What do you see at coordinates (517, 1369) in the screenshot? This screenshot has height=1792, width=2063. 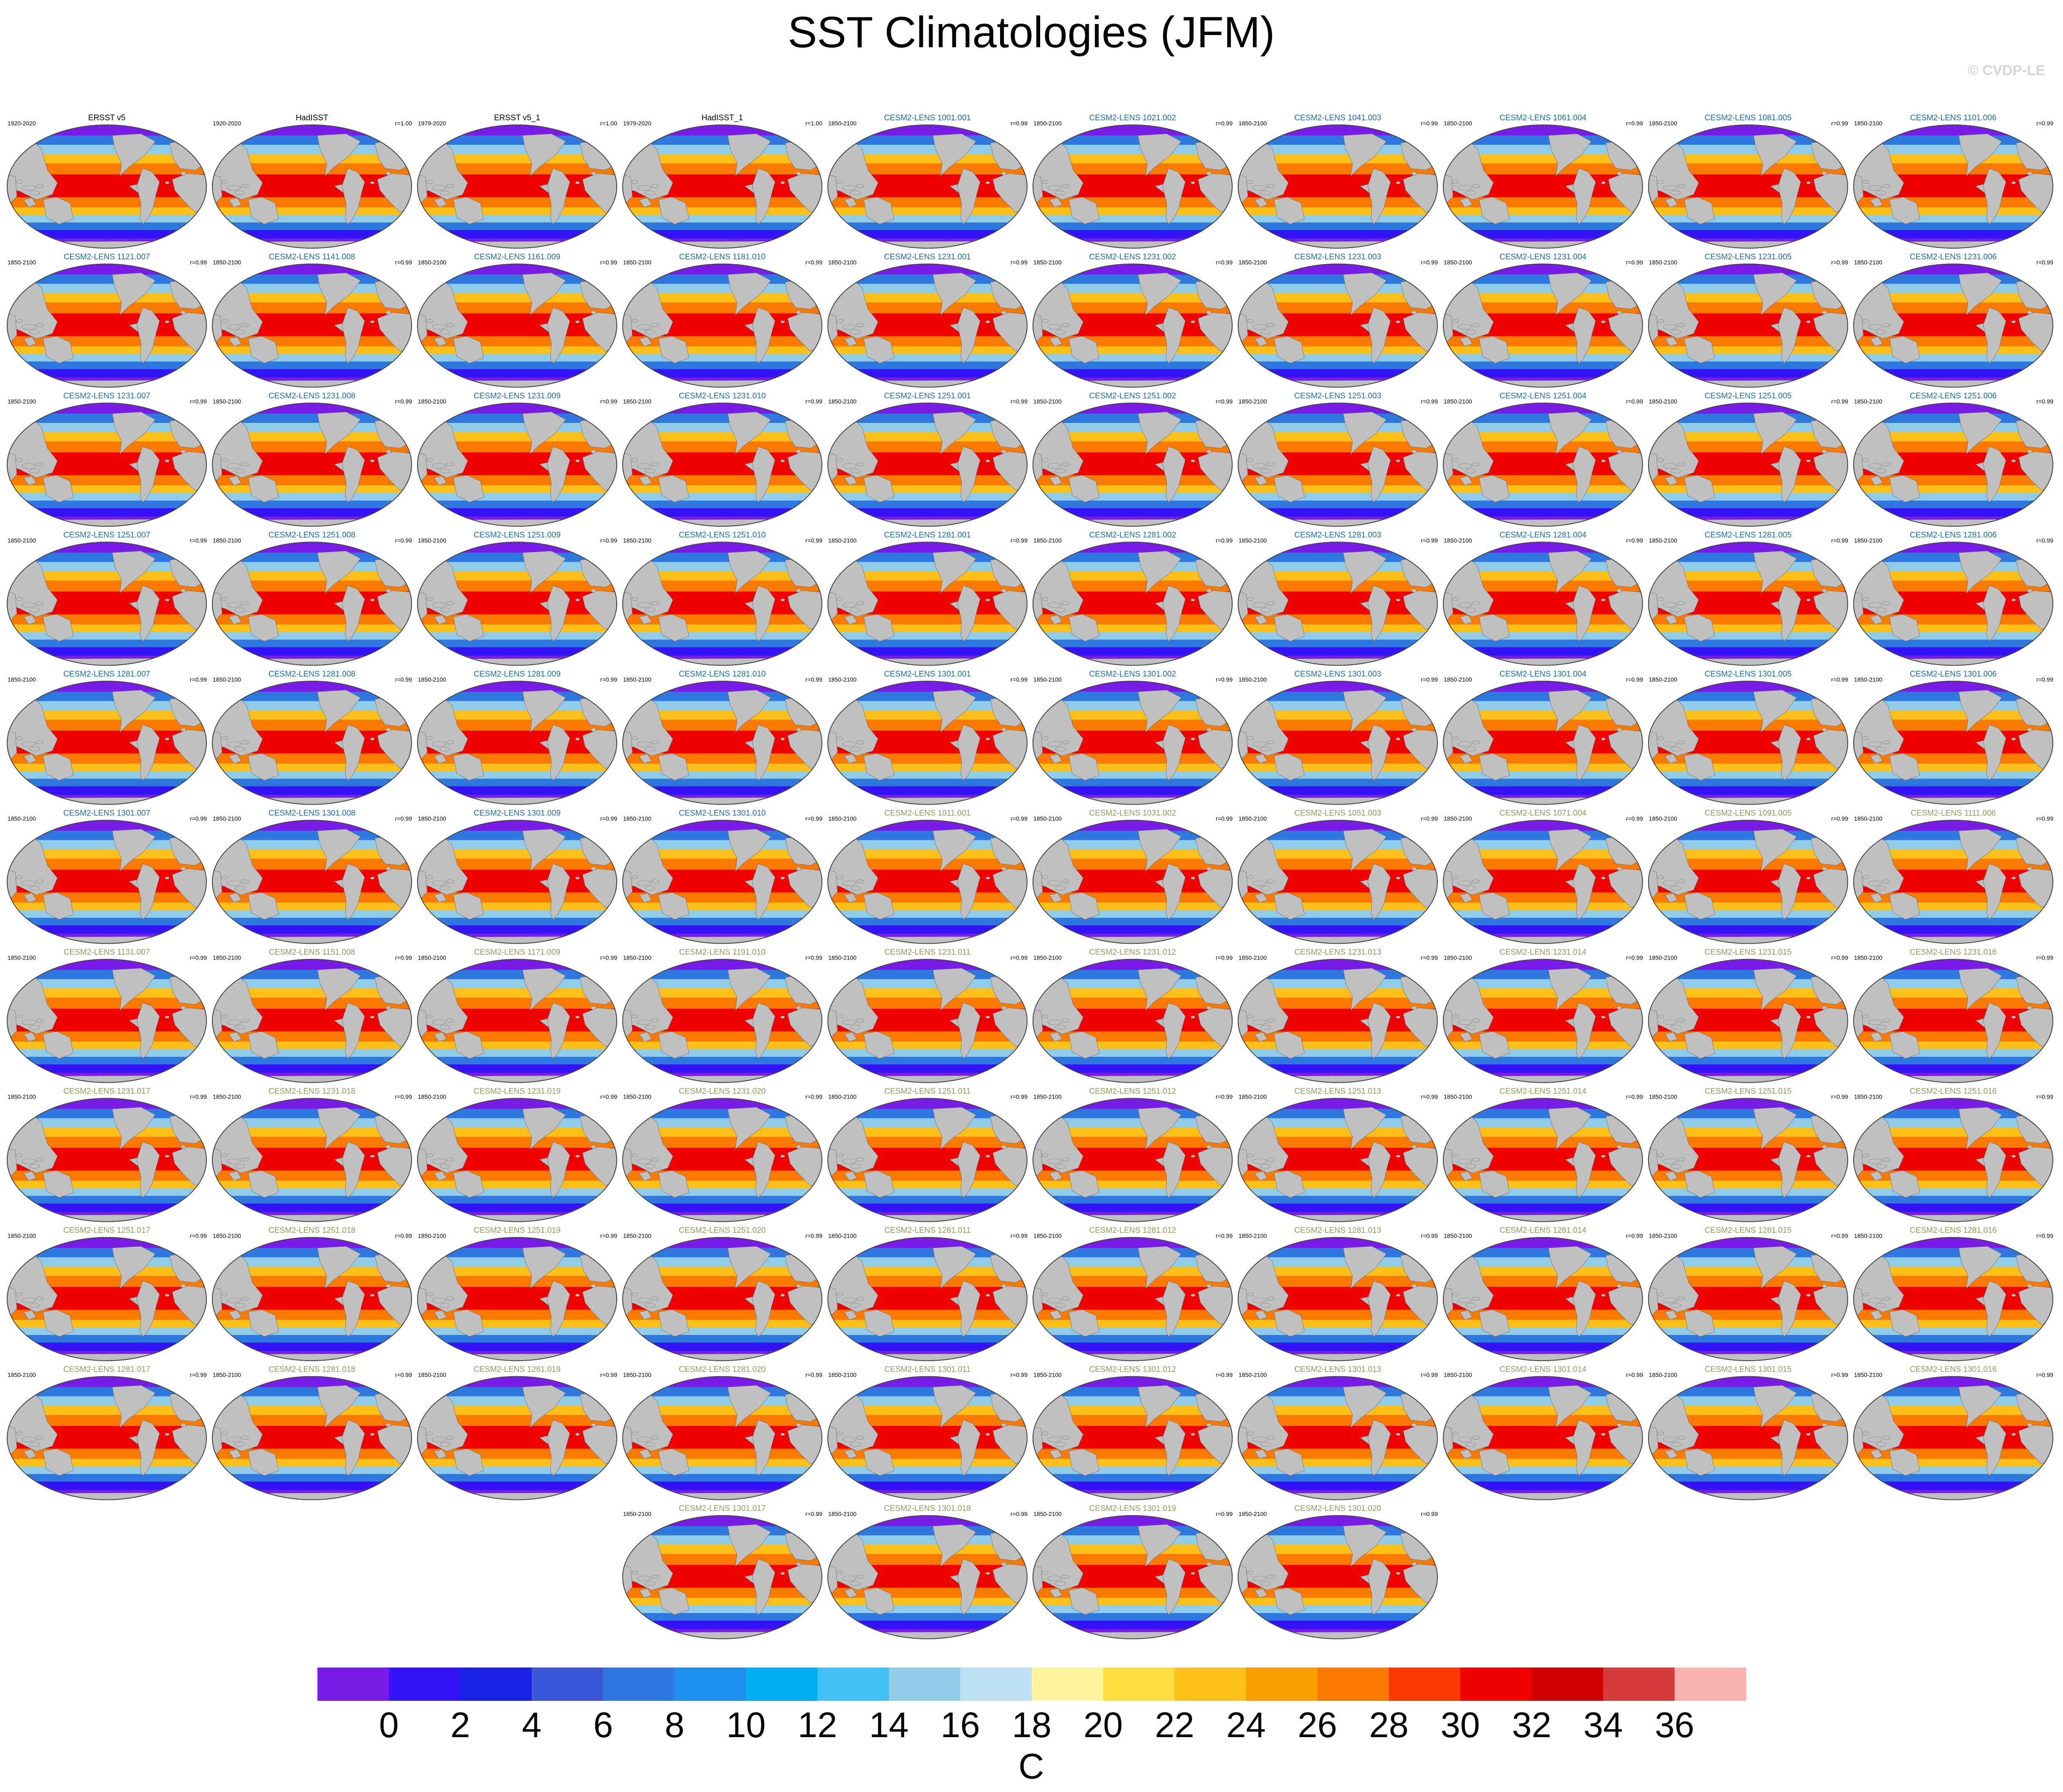 I see `panel-name: CESM2-LENS 1281.019` at bounding box center [517, 1369].